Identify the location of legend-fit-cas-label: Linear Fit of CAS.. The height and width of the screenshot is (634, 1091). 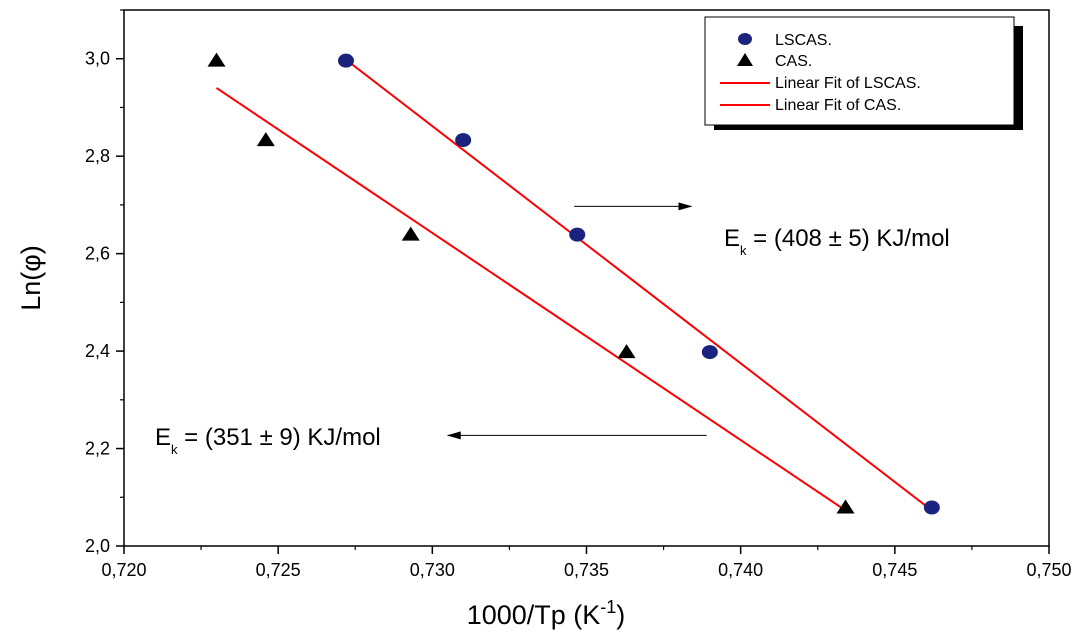
(838, 105).